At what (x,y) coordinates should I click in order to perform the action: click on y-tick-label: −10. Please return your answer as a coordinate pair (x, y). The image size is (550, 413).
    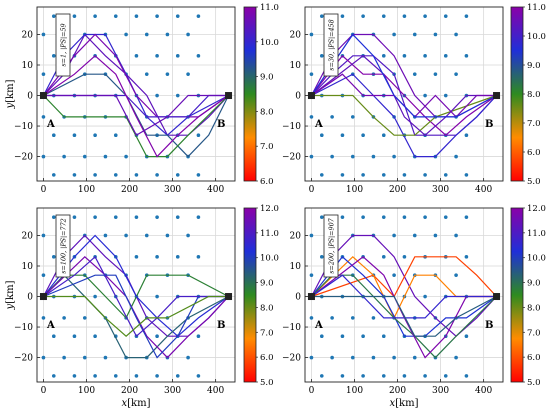
    Looking at the image, I should click on (291, 127).